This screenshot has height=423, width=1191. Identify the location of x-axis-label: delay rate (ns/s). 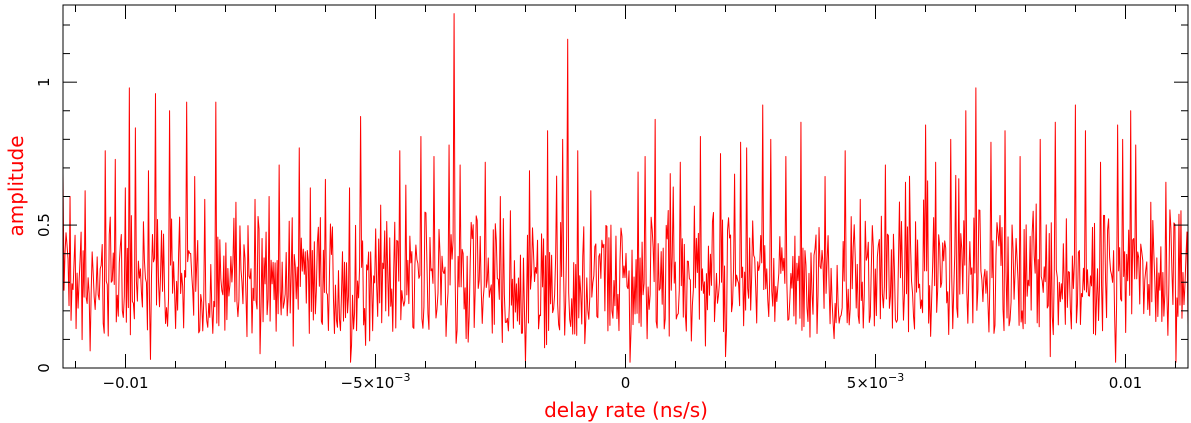
(626, 410).